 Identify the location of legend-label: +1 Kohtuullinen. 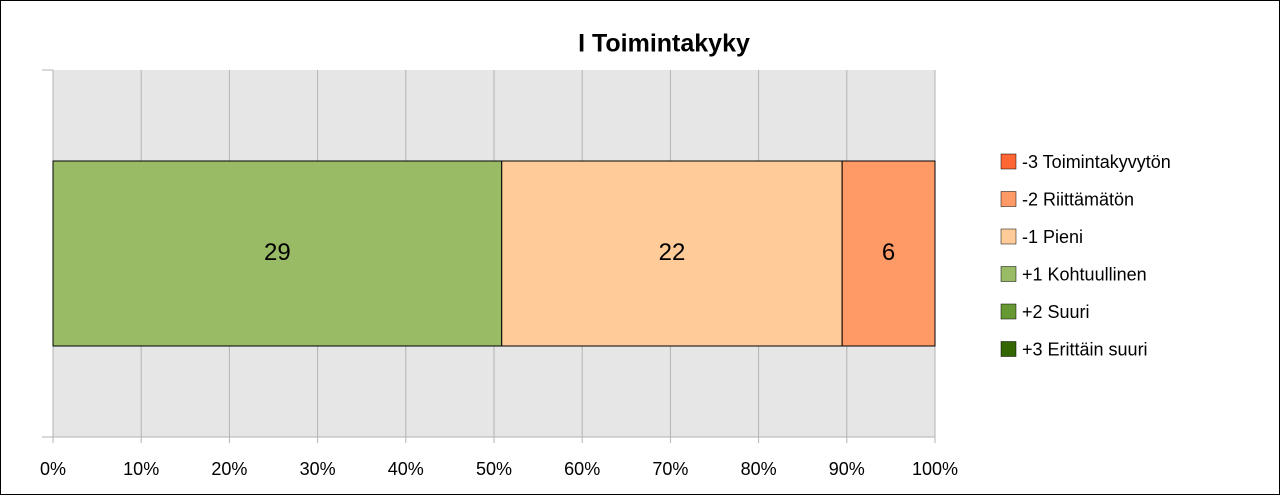
(1084, 274).